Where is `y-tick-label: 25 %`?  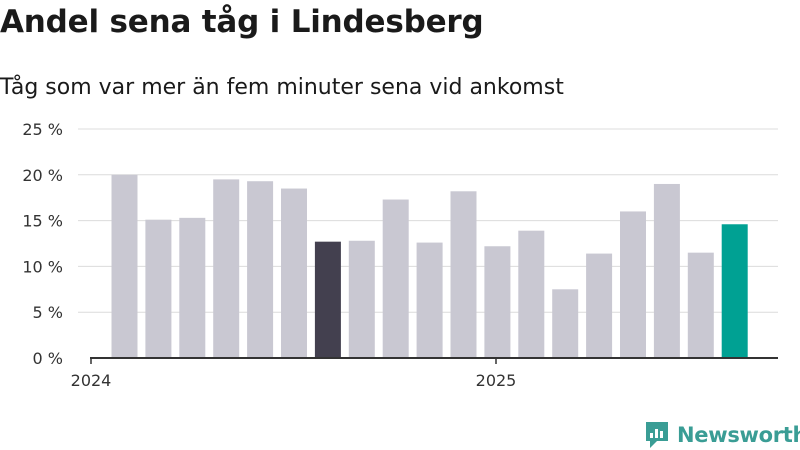
y-tick-label: 25 % is located at coordinates (42, 129).